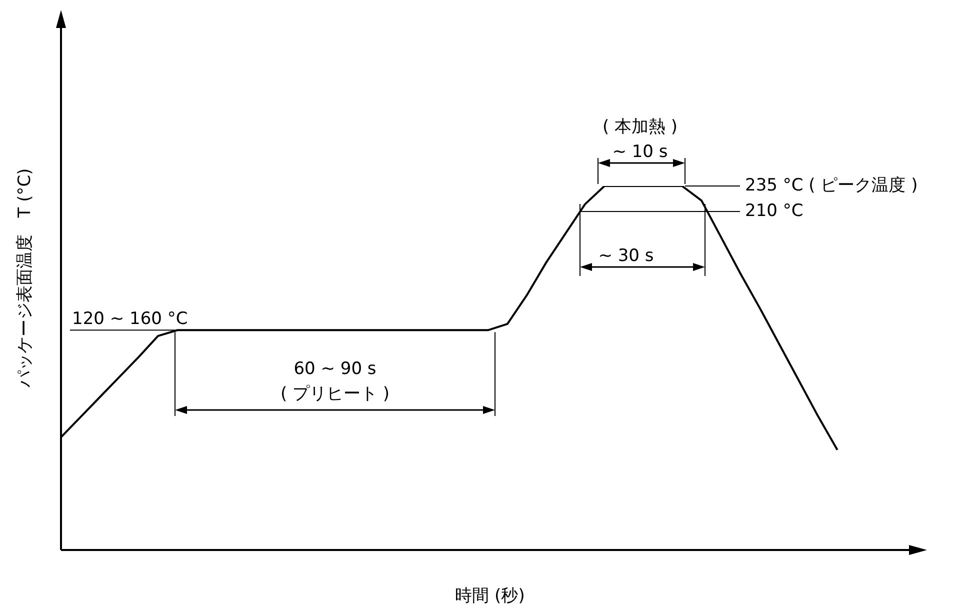  What do you see at coordinates (490, 596) in the screenshot?
I see `x-axis-title: 時間 (秒)` at bounding box center [490, 596].